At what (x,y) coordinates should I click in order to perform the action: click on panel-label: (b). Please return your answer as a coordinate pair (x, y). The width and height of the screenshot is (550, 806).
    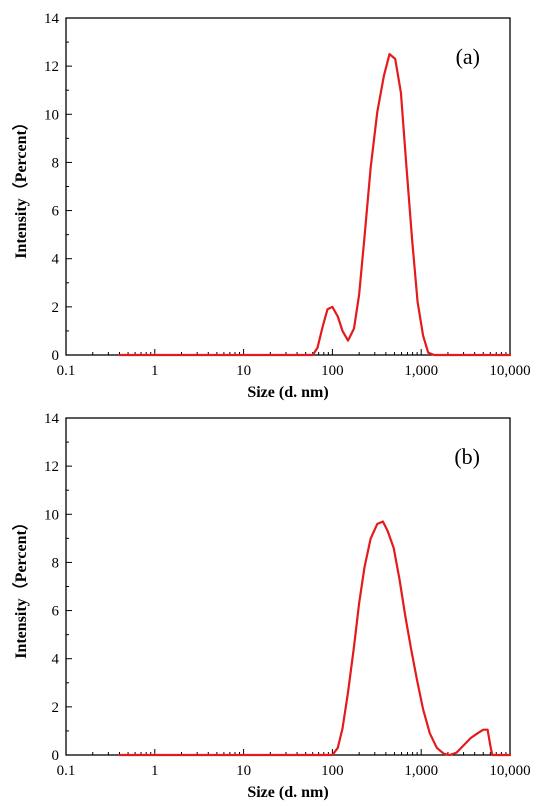
    Looking at the image, I should click on (467, 456).